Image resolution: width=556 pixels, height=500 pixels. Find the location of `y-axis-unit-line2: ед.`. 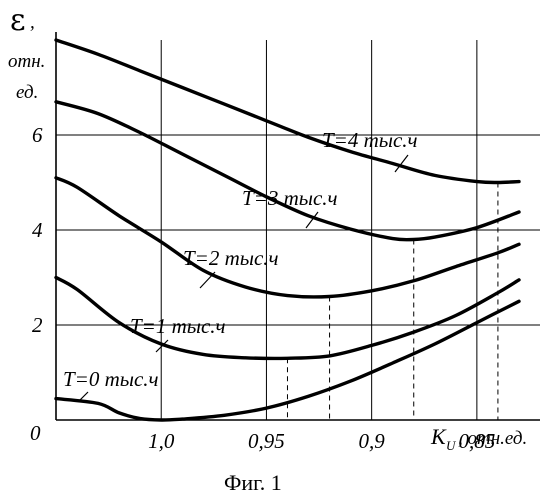

y-axis-unit-line2: ед. is located at coordinates (27, 92).